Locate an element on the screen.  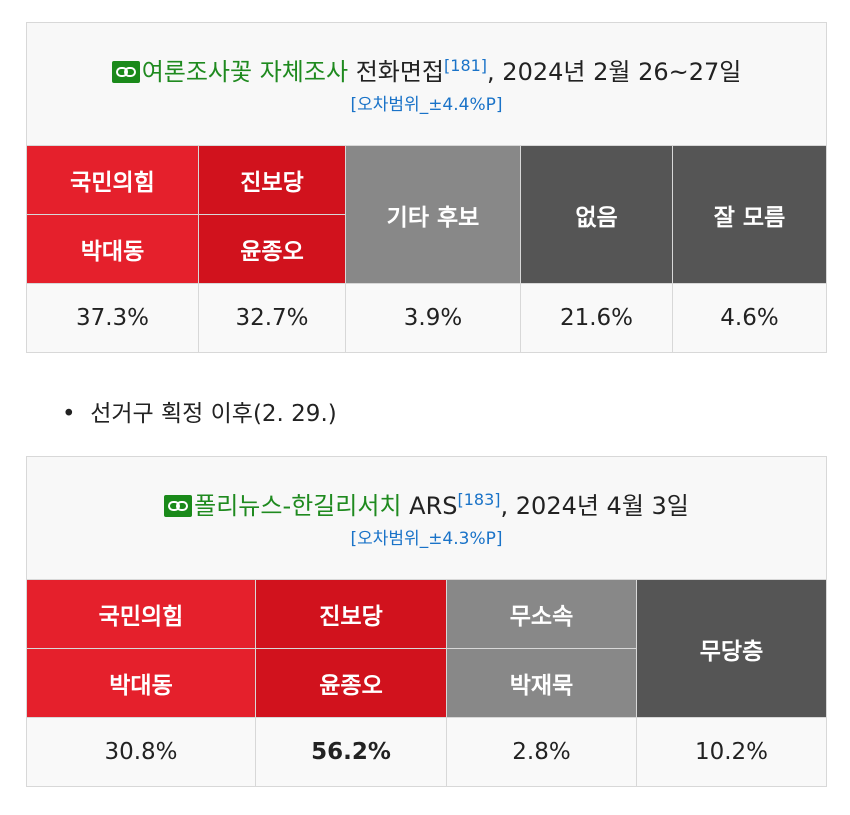
margin: [오차범위_±4.3%P] is located at coordinates (426, 539).